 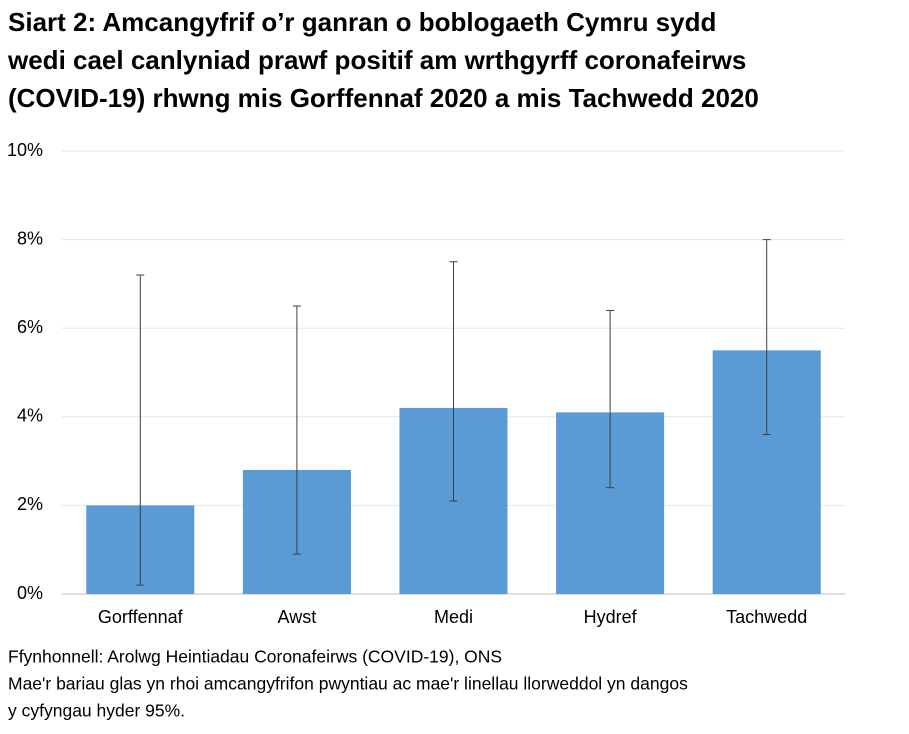 I want to click on x-tick-label: Awst, so click(x=297, y=617).